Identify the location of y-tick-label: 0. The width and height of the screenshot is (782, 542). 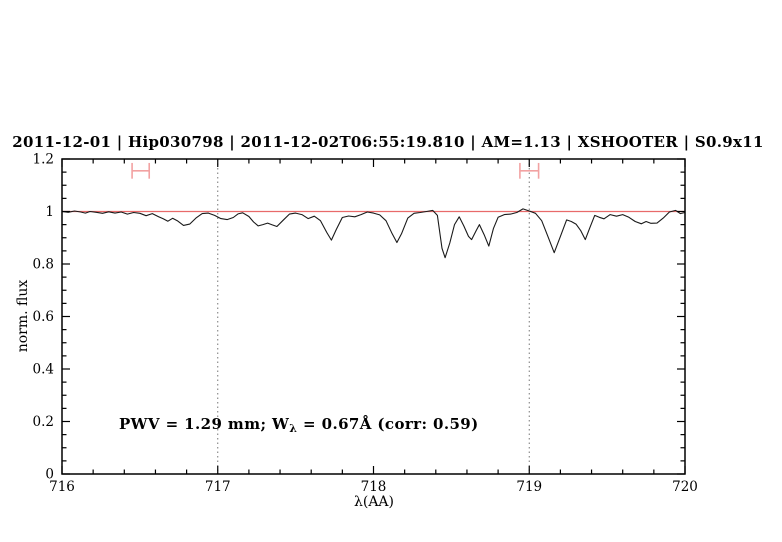
(49, 475).